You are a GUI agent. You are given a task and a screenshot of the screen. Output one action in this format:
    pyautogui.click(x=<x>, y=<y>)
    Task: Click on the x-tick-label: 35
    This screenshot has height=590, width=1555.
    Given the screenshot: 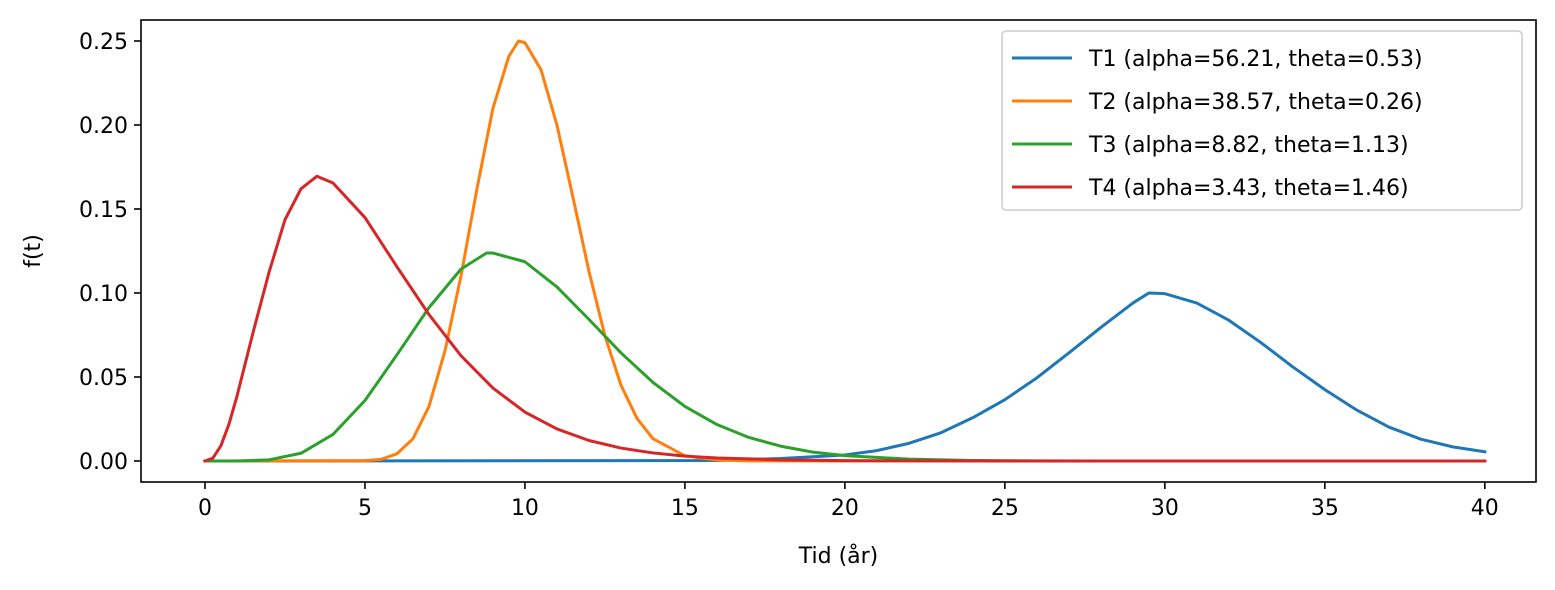 What is the action you would take?
    pyautogui.click(x=1325, y=508)
    